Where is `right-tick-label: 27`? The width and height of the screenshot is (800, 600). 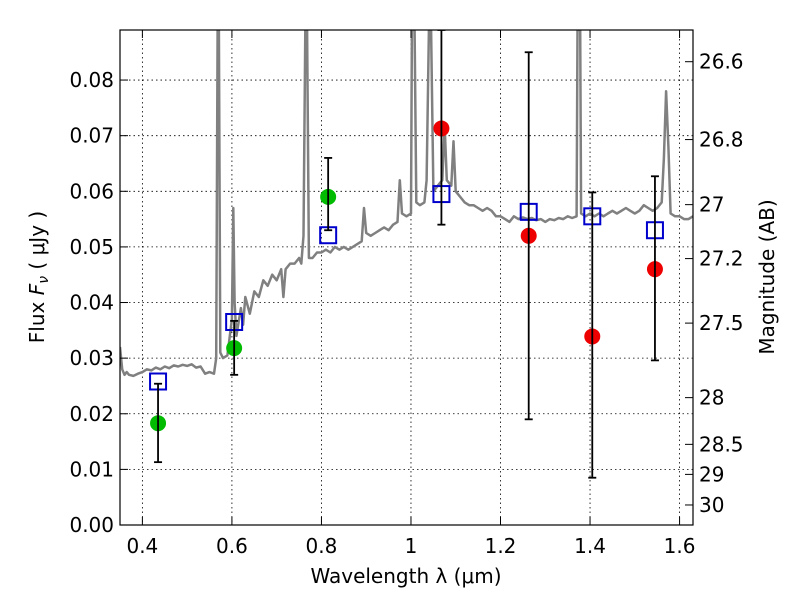
right-tick-label: 27 is located at coordinates (711, 205).